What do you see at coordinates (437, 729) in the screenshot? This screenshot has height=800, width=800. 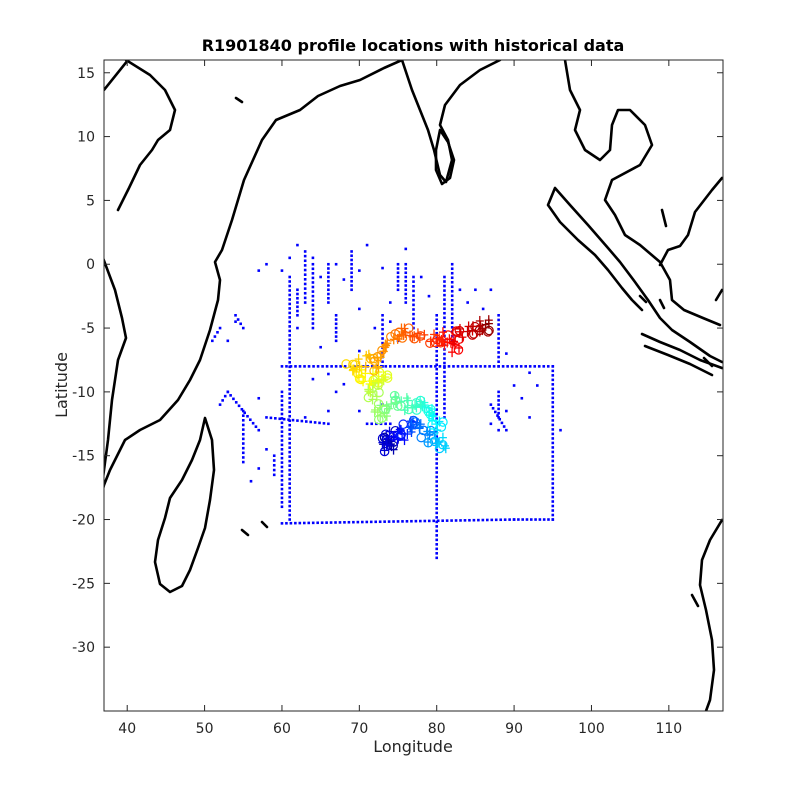 I see `x-tick-label: 80` at bounding box center [437, 729].